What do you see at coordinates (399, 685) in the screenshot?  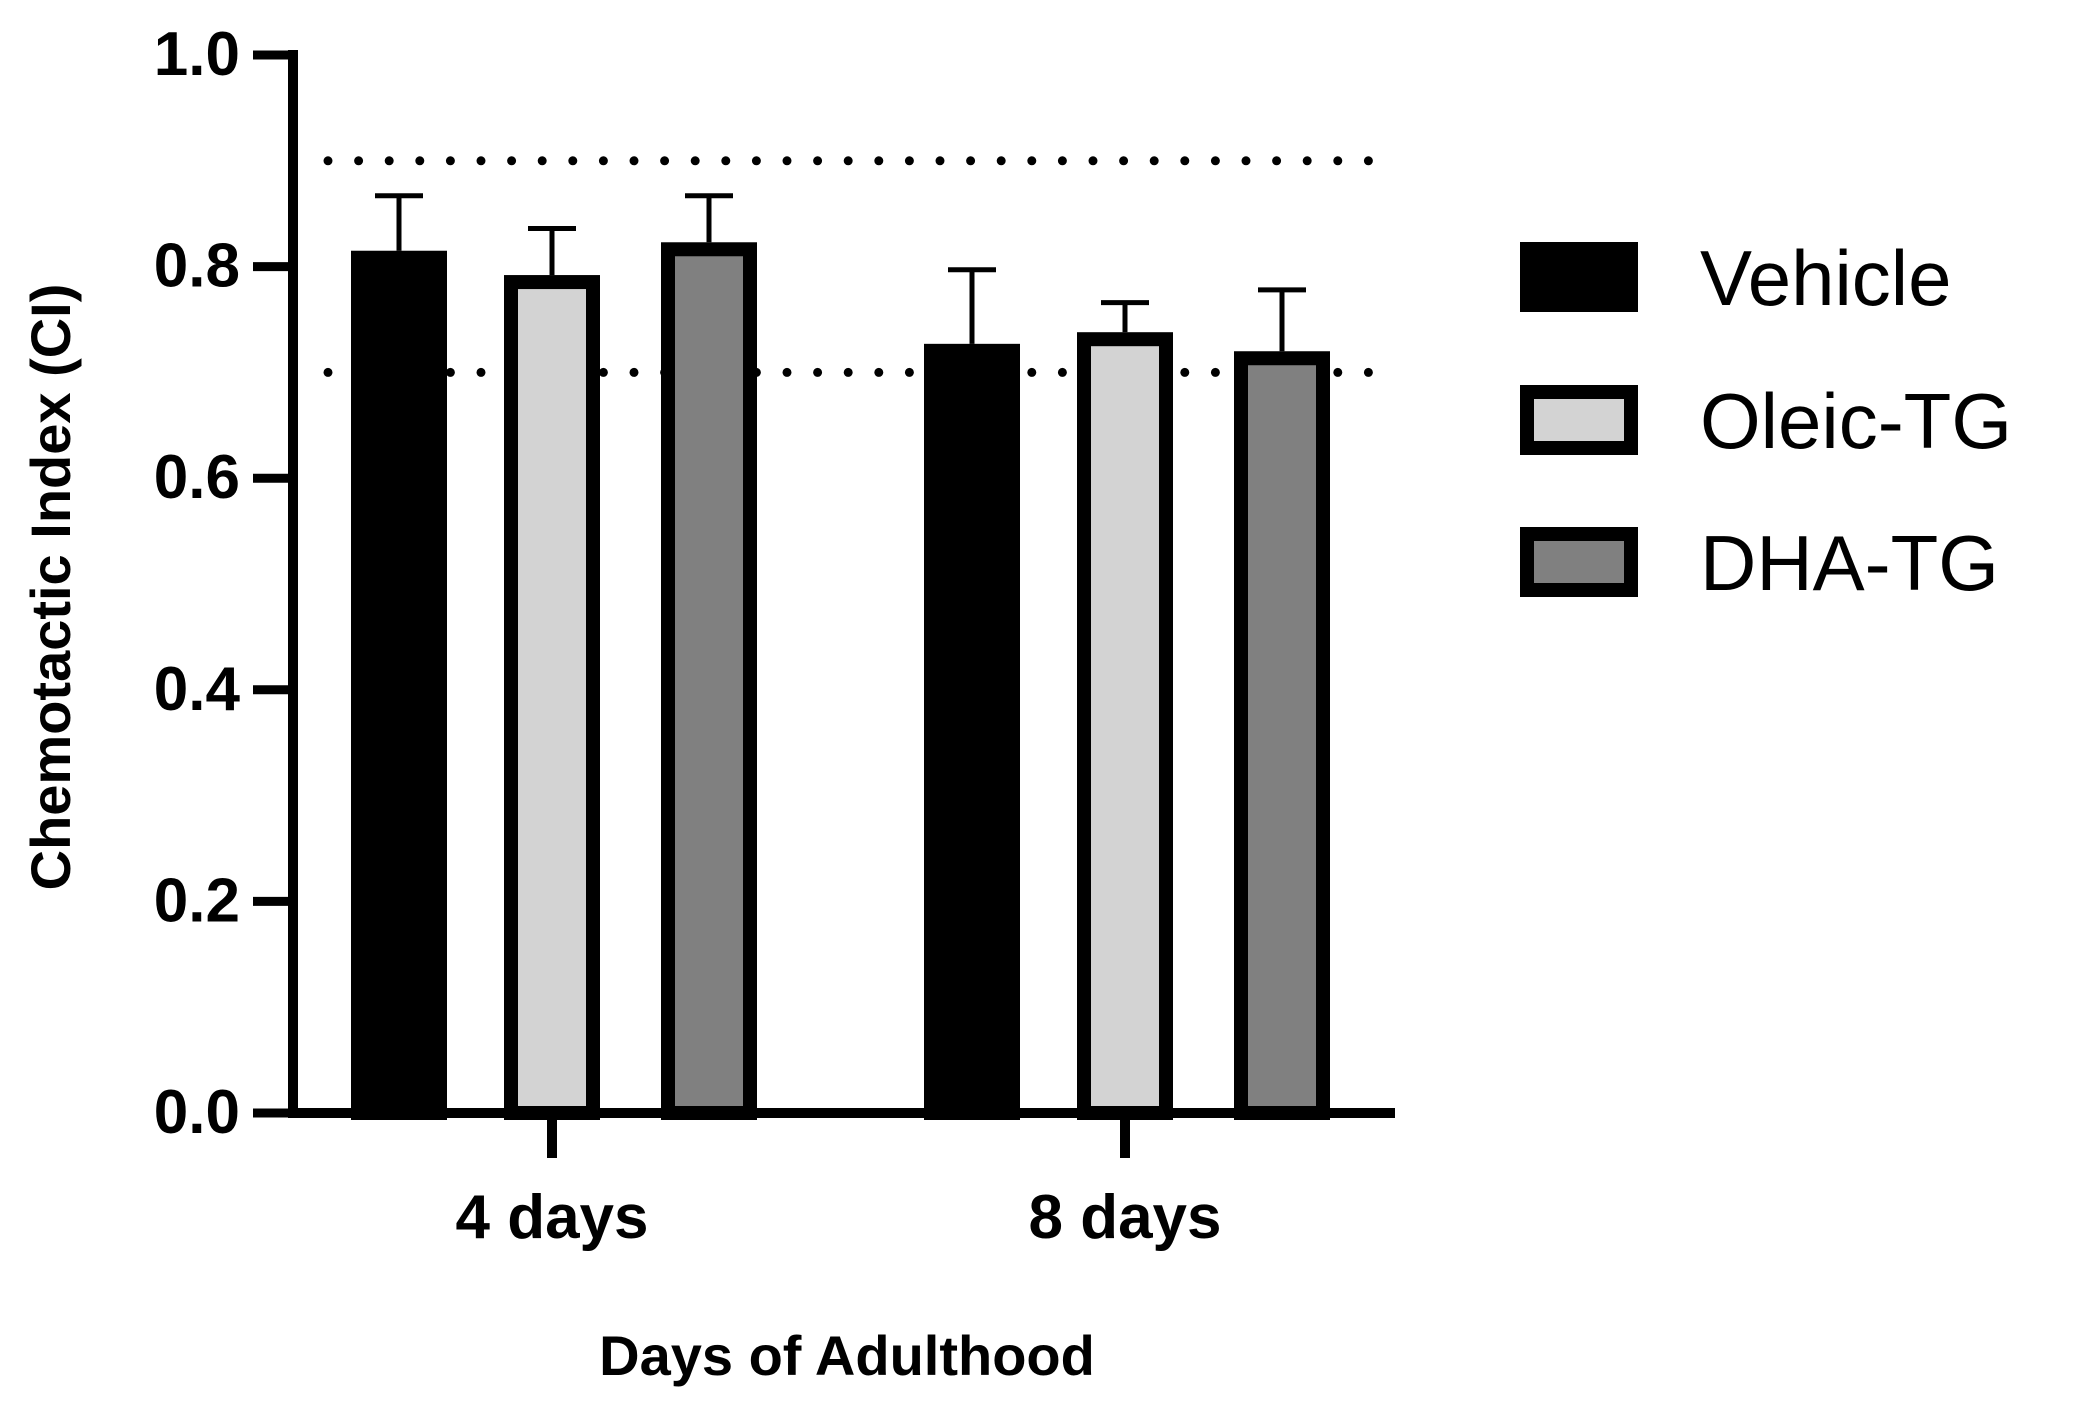 I see `bar-vehicle-4-days` at bounding box center [399, 685].